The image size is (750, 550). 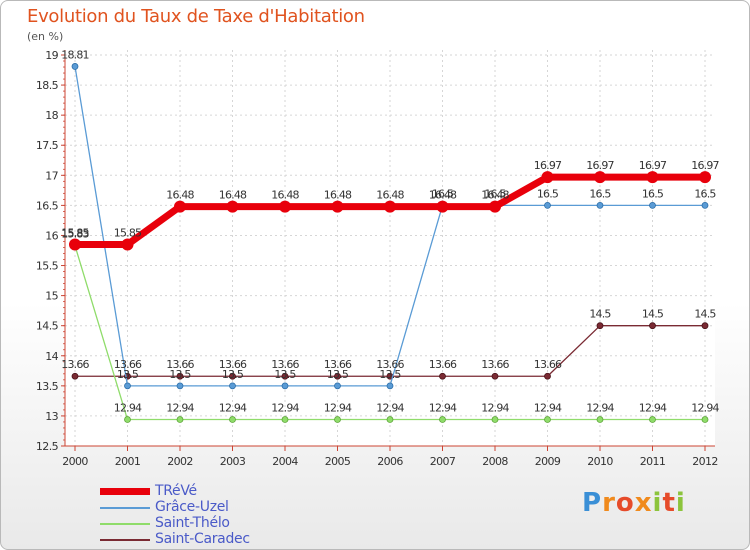 What do you see at coordinates (443, 461) in the screenshot?
I see `xtick-label: 2007` at bounding box center [443, 461].